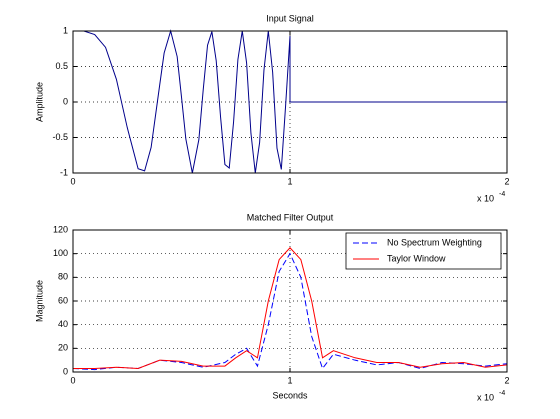 This screenshot has width=560, height=419. I want to click on y-axis-label: Magnitude, so click(39, 301).